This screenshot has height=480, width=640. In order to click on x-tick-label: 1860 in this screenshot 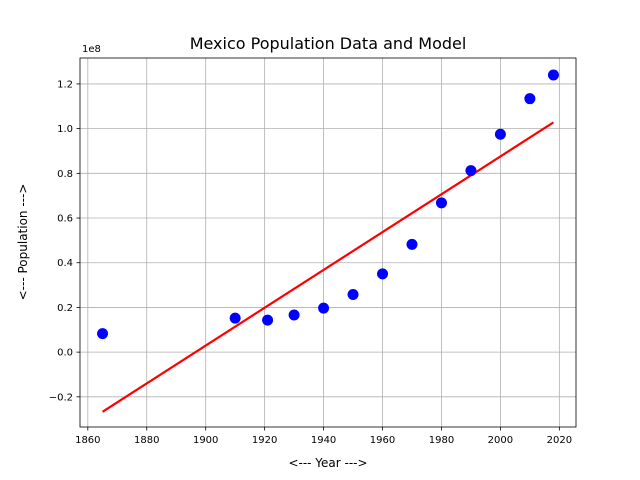, I will do `click(87, 440)`.